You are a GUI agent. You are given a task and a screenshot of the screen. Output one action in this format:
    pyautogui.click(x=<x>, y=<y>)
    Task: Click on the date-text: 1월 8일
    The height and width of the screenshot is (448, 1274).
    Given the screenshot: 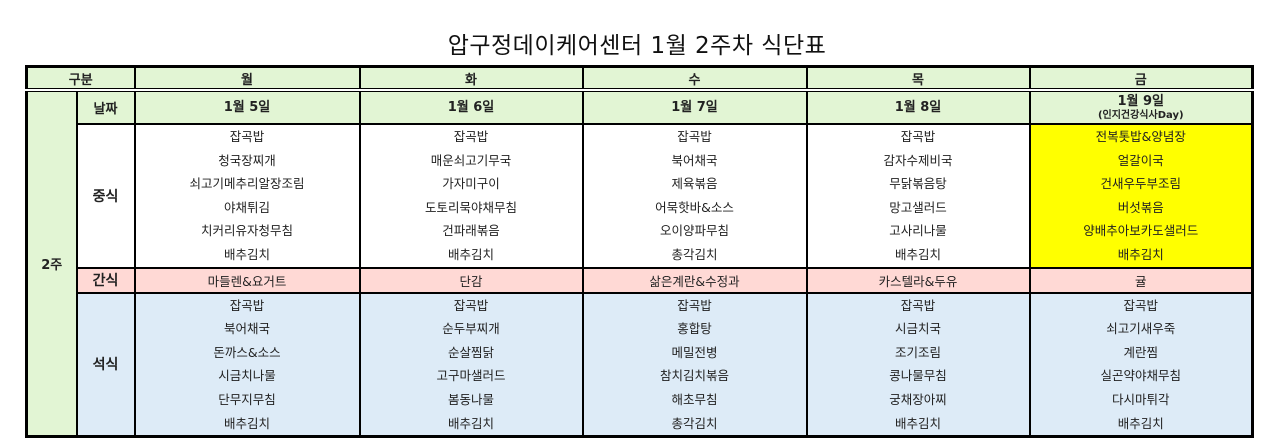 What is the action you would take?
    pyautogui.click(x=918, y=107)
    